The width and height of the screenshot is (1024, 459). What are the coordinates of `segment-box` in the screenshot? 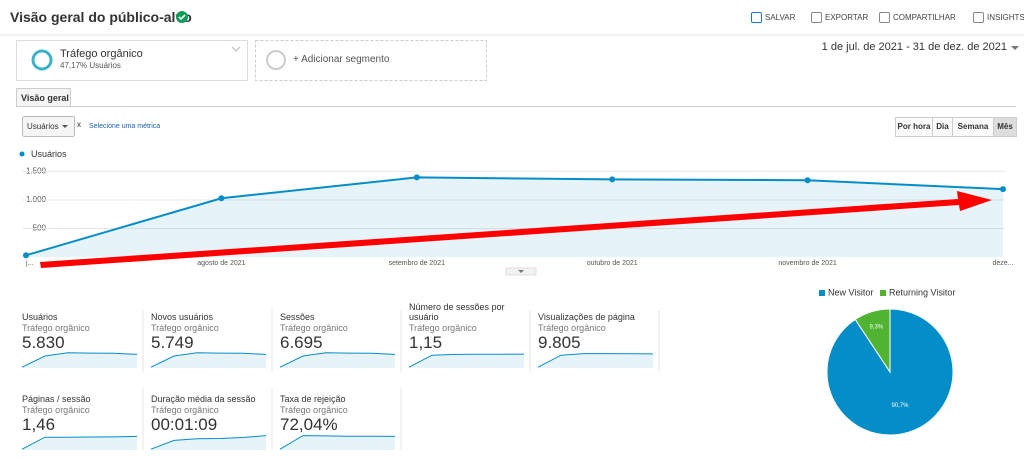 It's located at (132, 60).